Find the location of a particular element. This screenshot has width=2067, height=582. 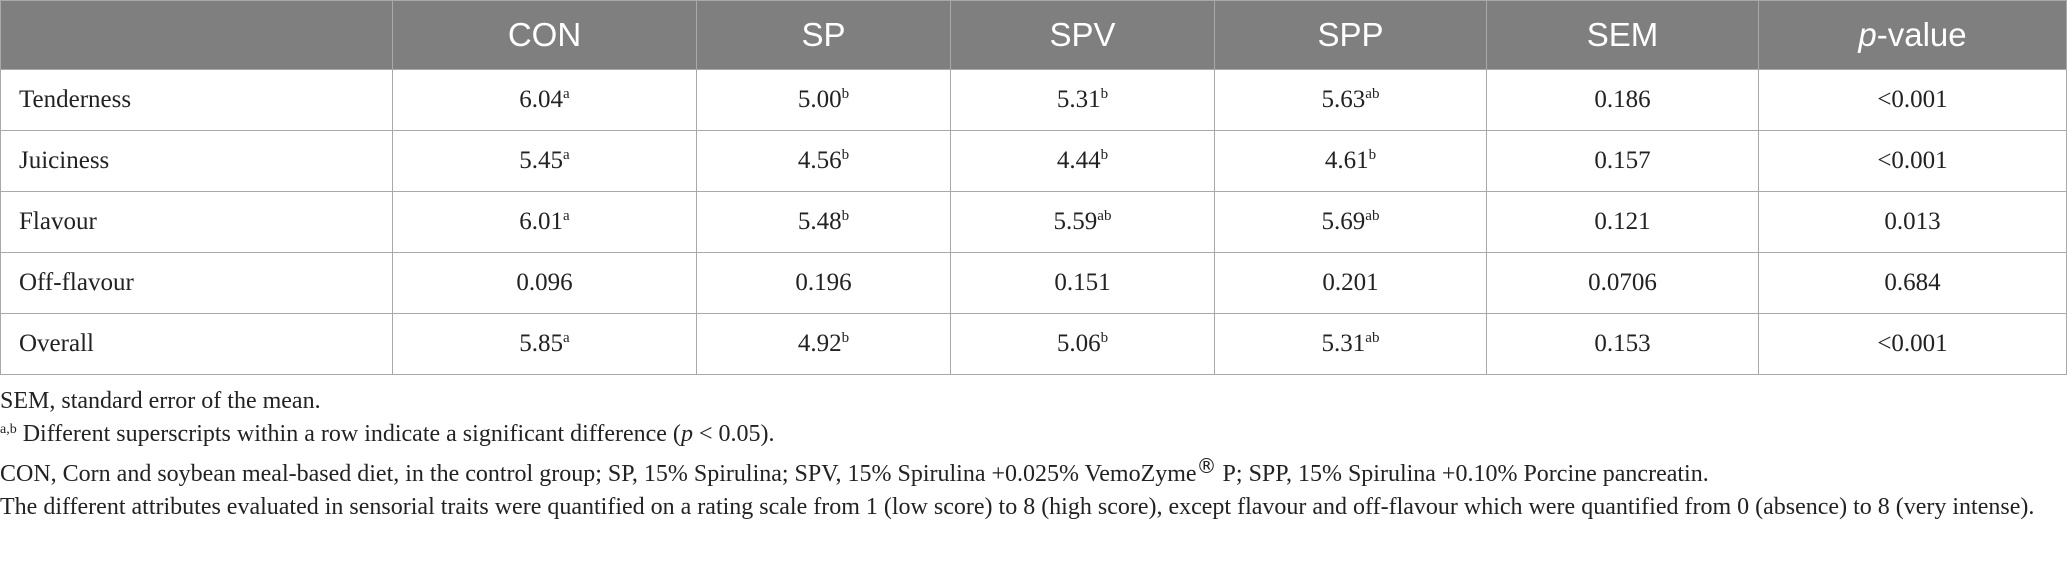

cell-value: 0.121 is located at coordinates (1622, 221).